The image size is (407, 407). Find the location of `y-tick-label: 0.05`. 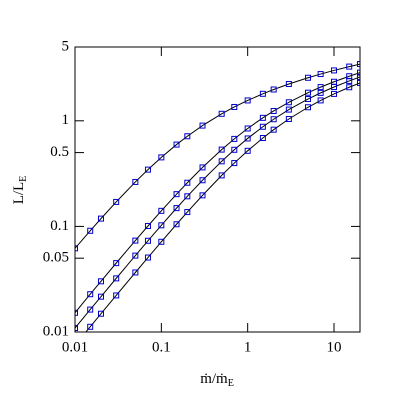

y-tick-label: 0.05 is located at coordinates (56, 258).